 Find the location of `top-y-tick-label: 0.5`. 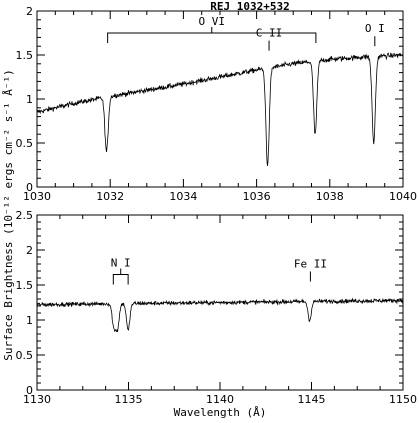

top-y-tick-label: 0.5 is located at coordinates (25, 143).